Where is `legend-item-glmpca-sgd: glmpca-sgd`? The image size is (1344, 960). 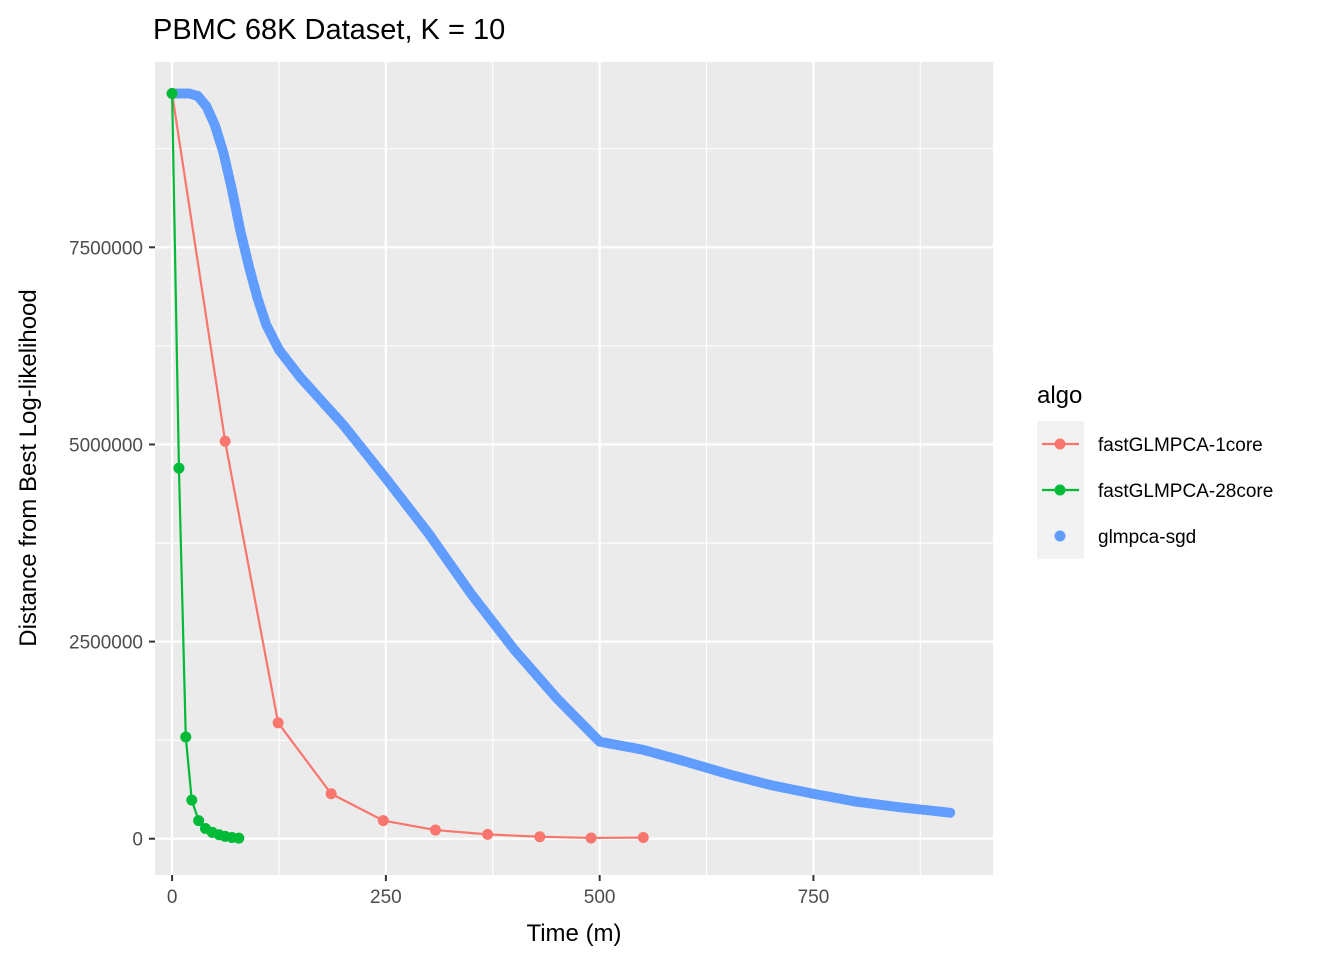
legend-item-glmpca-sgd: glmpca-sgd is located at coordinates (1125, 537).